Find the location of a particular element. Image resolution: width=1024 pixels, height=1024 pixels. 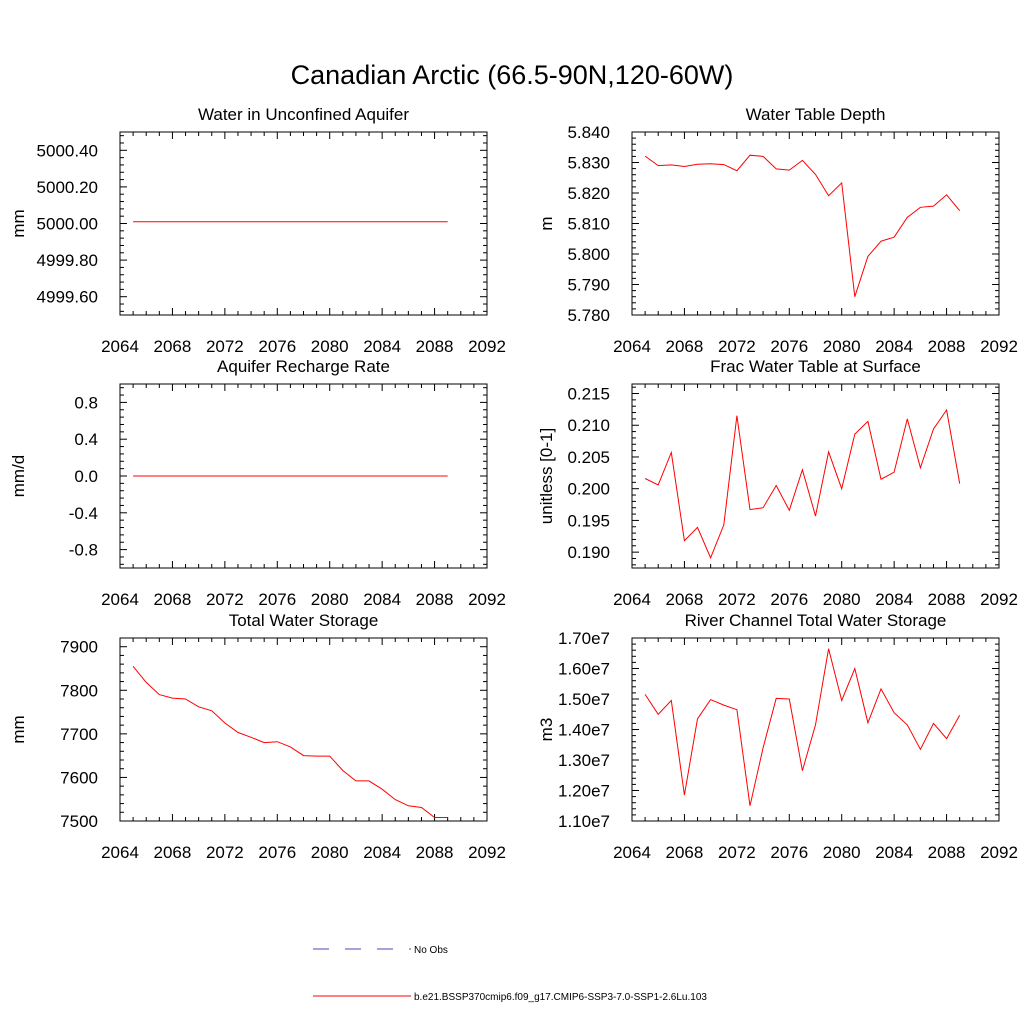

panel-title: Frac Water Table at Surface is located at coordinates (815, 366).